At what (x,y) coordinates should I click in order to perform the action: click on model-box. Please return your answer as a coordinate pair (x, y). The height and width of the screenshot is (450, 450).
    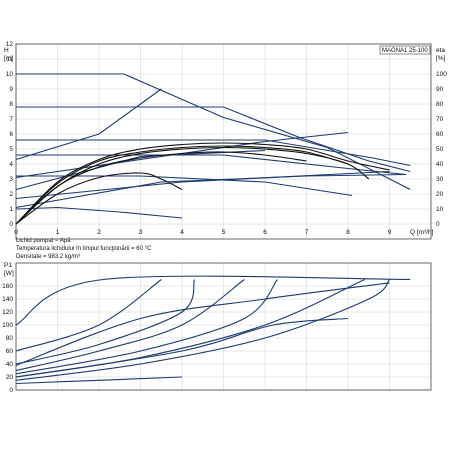
    Looking at the image, I should click on (405, 50).